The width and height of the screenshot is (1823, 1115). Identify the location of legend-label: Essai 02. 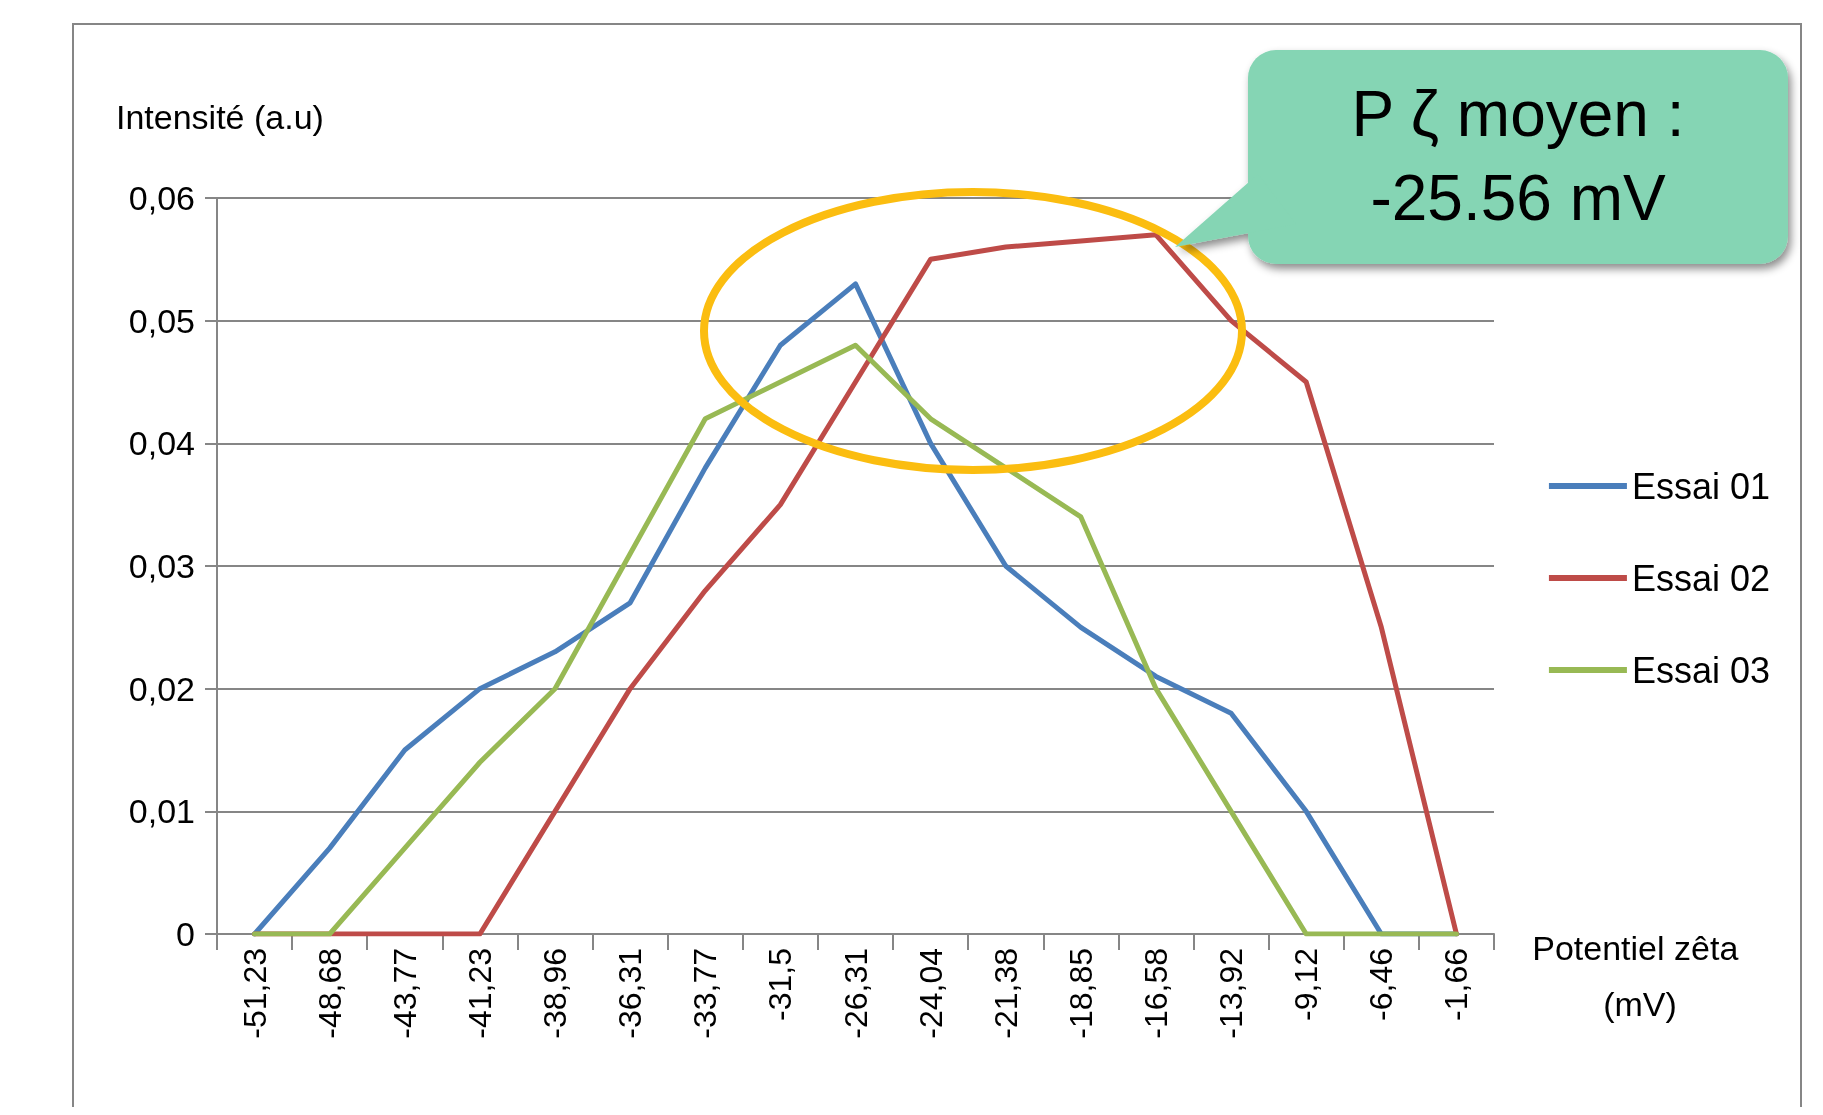
(1700, 578).